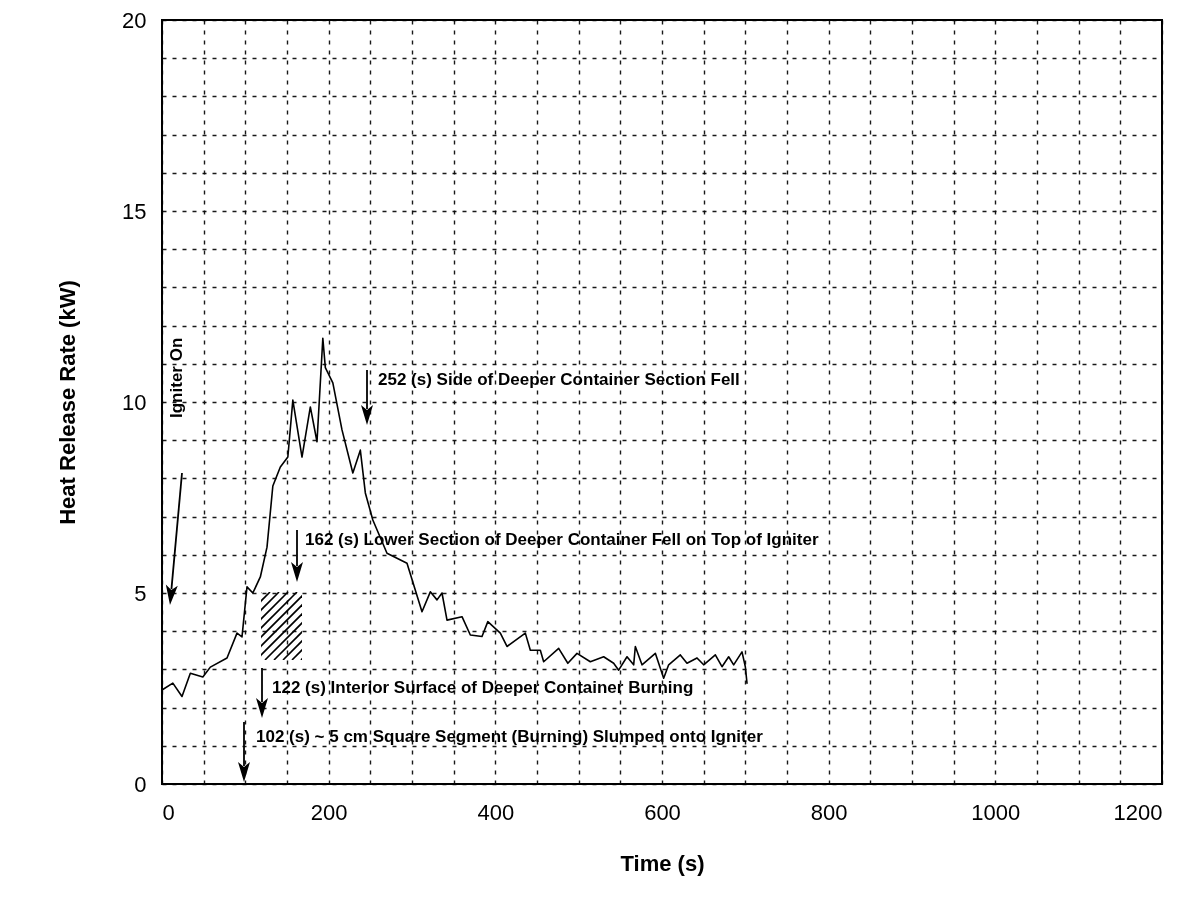 Image resolution: width=1187 pixels, height=913 pixels. What do you see at coordinates (140, 784) in the screenshot?
I see `y-tick-label: 0` at bounding box center [140, 784].